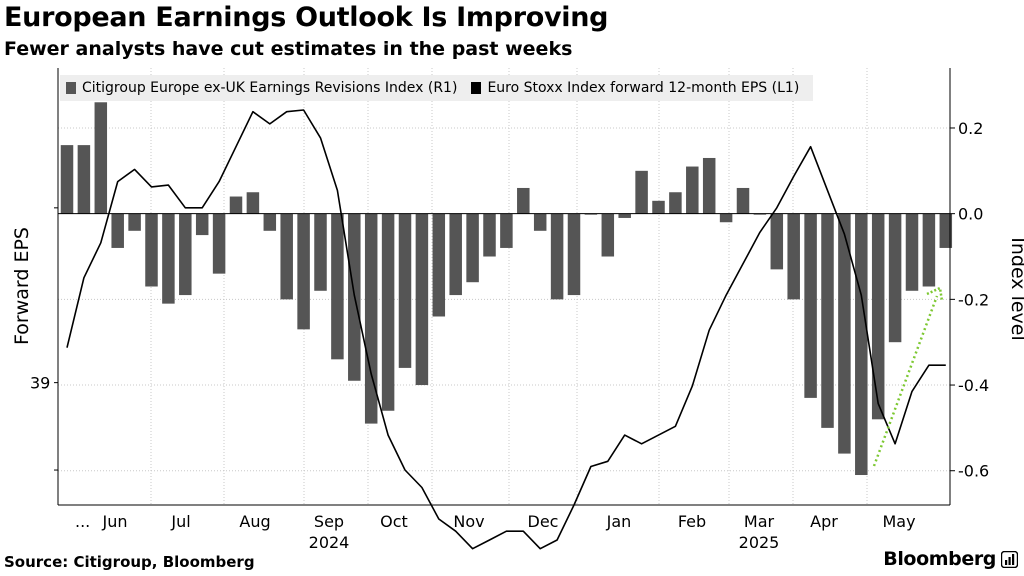  What do you see at coordinates (905, 381) in the screenshot?
I see `trend-arrow-shaft` at bounding box center [905, 381].